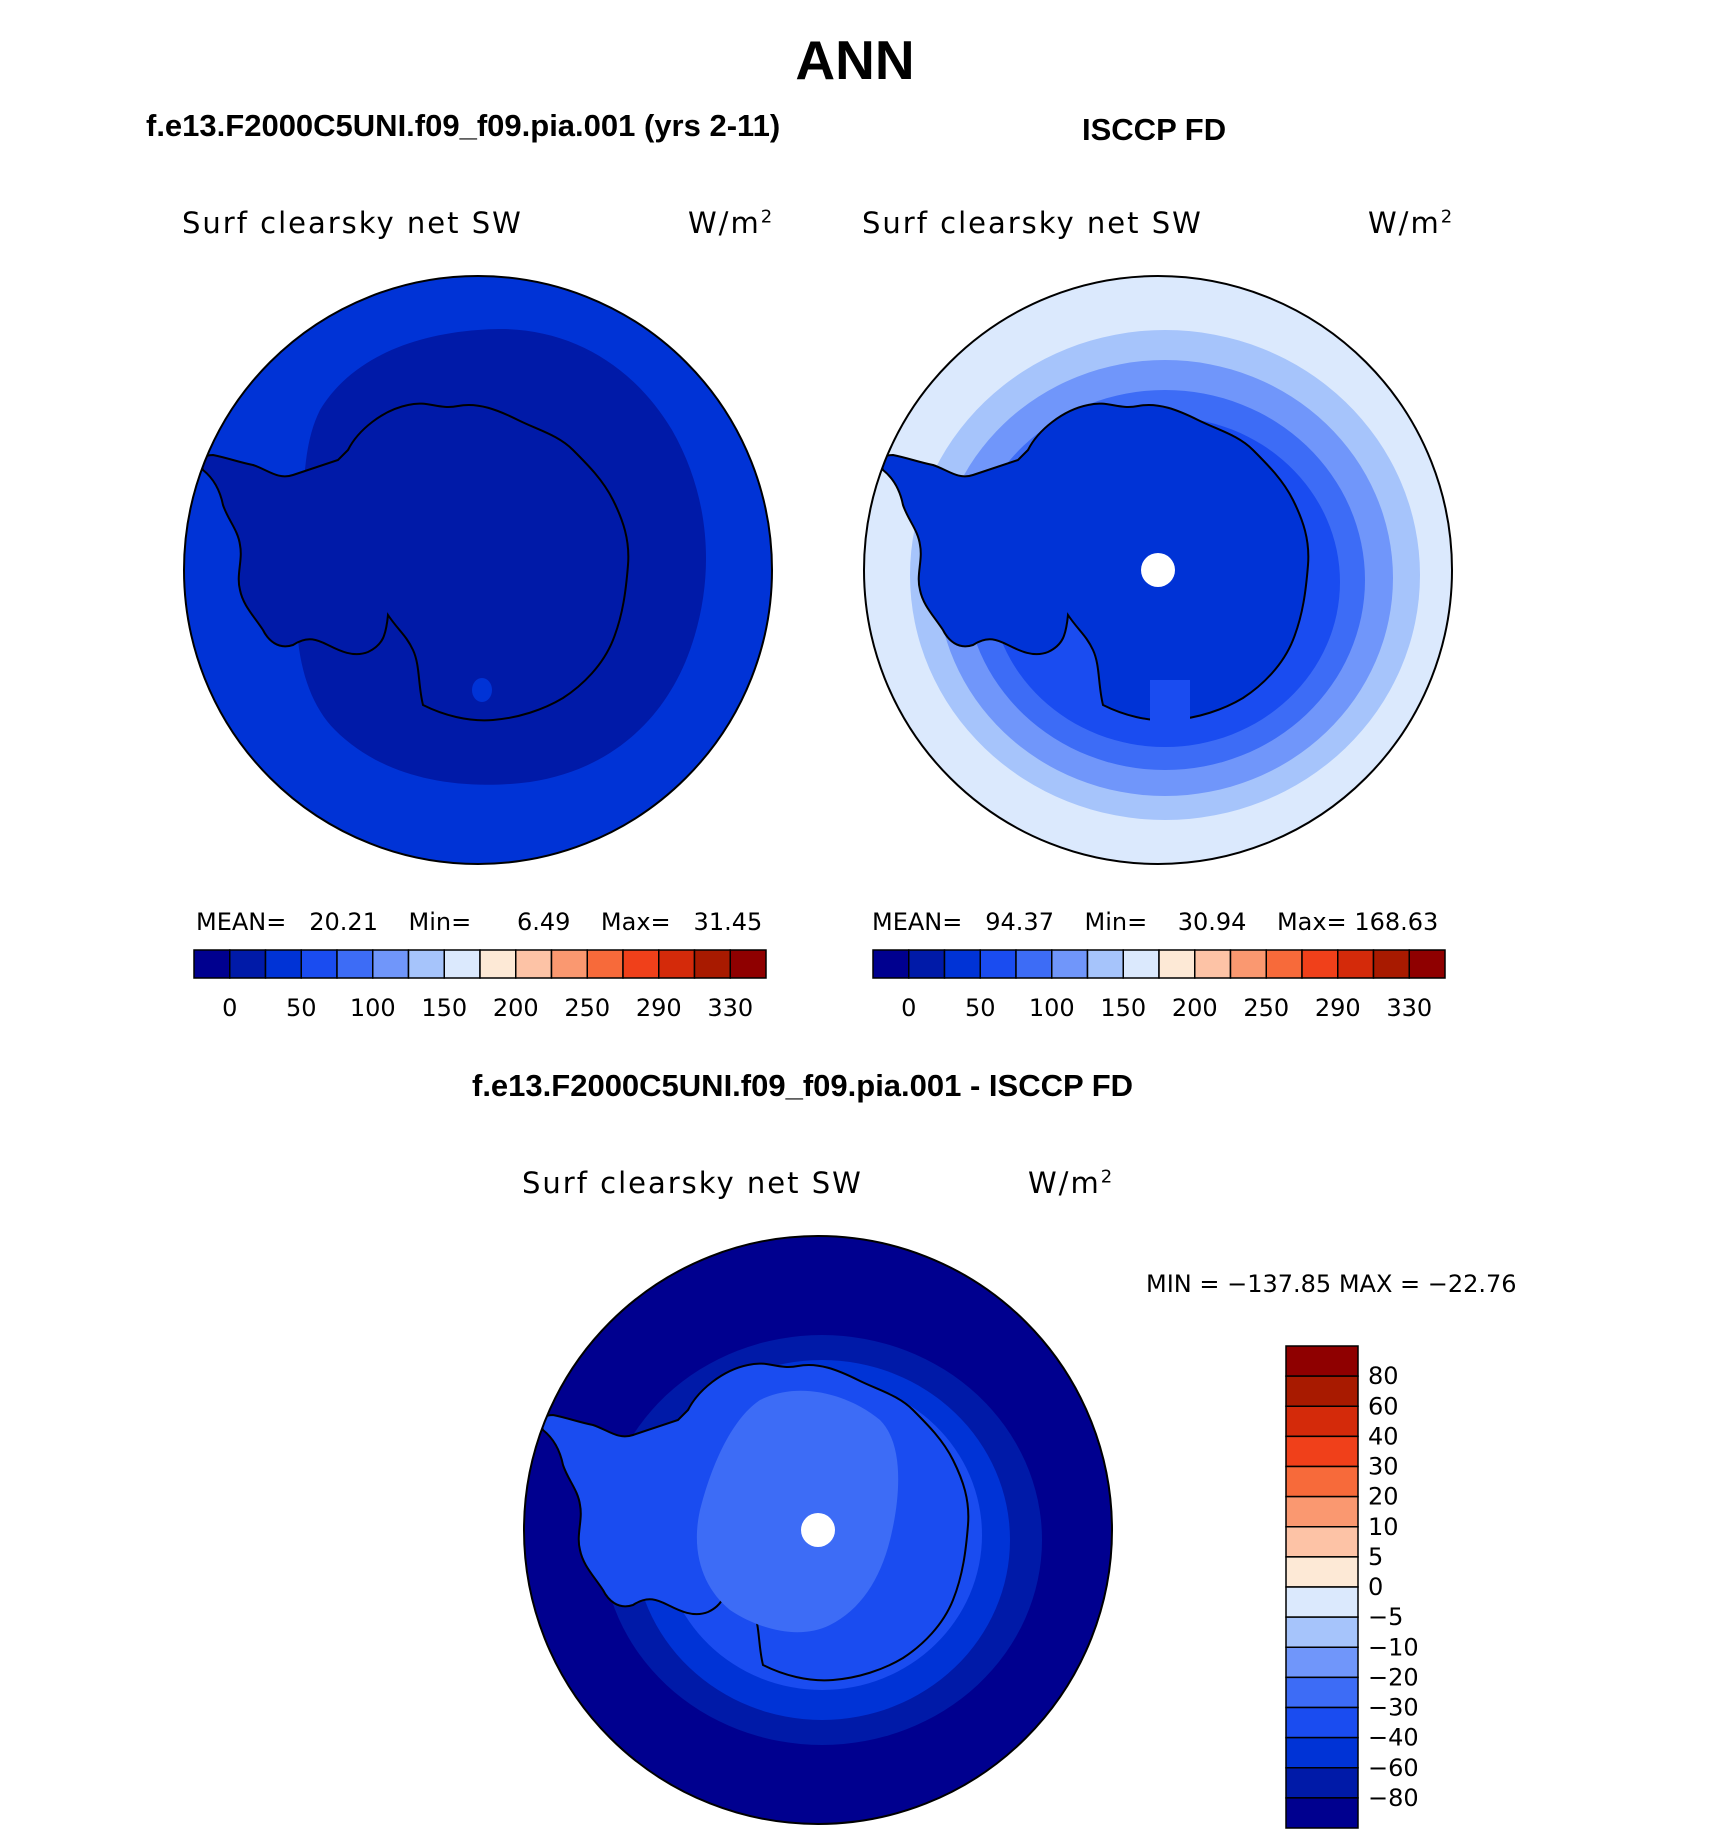 The height and width of the screenshot is (1840, 1710). What do you see at coordinates (1393, 1738) in the screenshot?
I see `colorbar-tick-label: −40` at bounding box center [1393, 1738].